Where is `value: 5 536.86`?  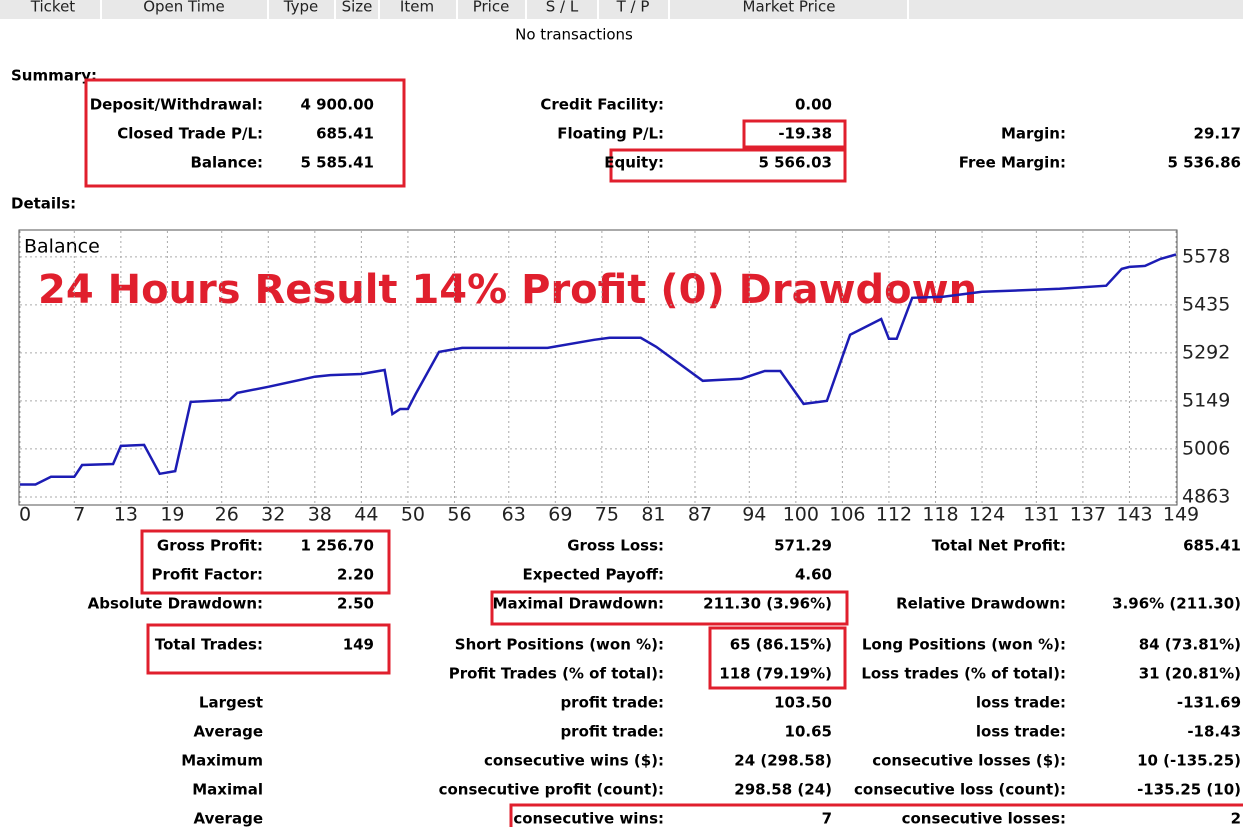
value: 5 536.86 is located at coordinates (1204, 163).